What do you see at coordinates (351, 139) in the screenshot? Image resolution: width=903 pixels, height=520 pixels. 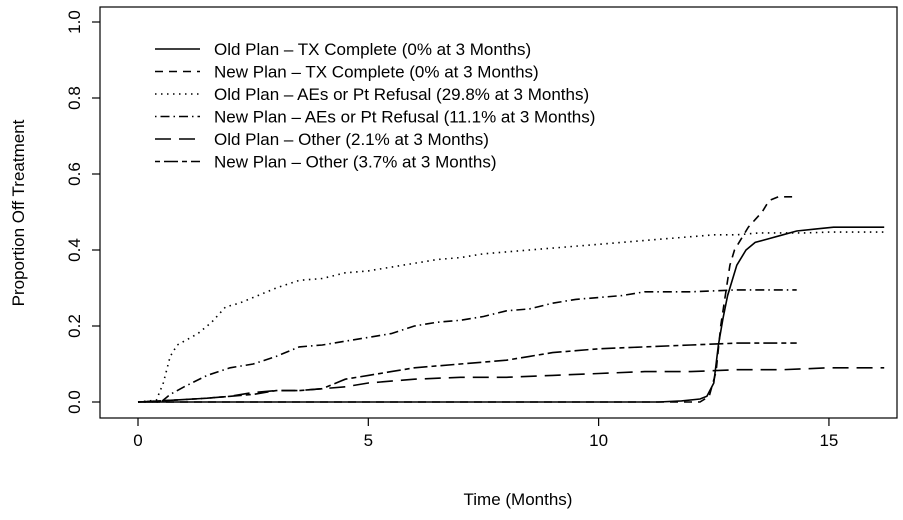 I see `legend-label-5: Old Plan – Other (2.1% at 3 Months)` at bounding box center [351, 139].